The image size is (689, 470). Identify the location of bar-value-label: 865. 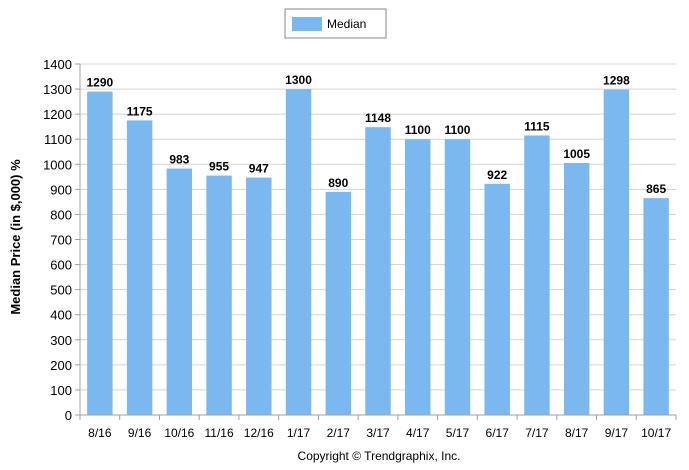
(656, 189).